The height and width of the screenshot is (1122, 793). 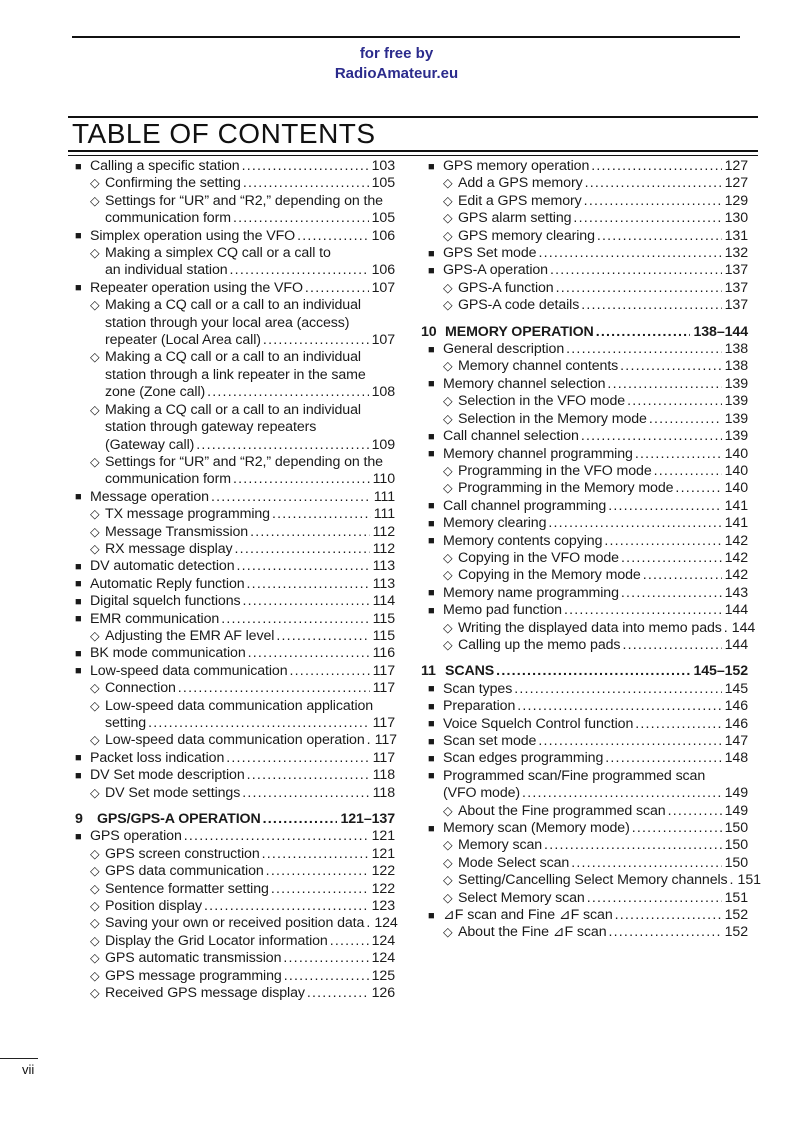 I want to click on toc-entry: ◇ GPS alarm setting 130, so click(x=588, y=218).